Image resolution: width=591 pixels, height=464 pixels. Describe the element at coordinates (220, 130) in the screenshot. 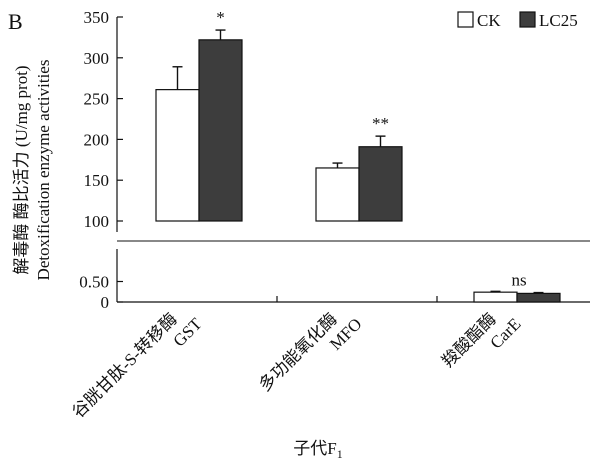

I see `bar-lc25-gst` at that location.